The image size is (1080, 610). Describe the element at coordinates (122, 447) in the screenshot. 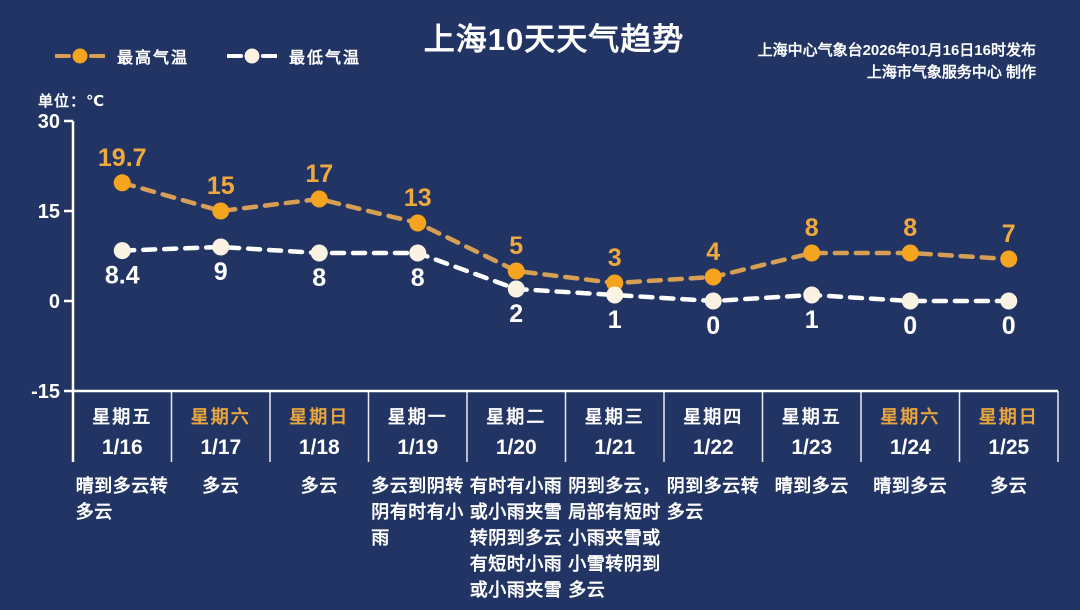

I see `date-label: 1/16` at that location.